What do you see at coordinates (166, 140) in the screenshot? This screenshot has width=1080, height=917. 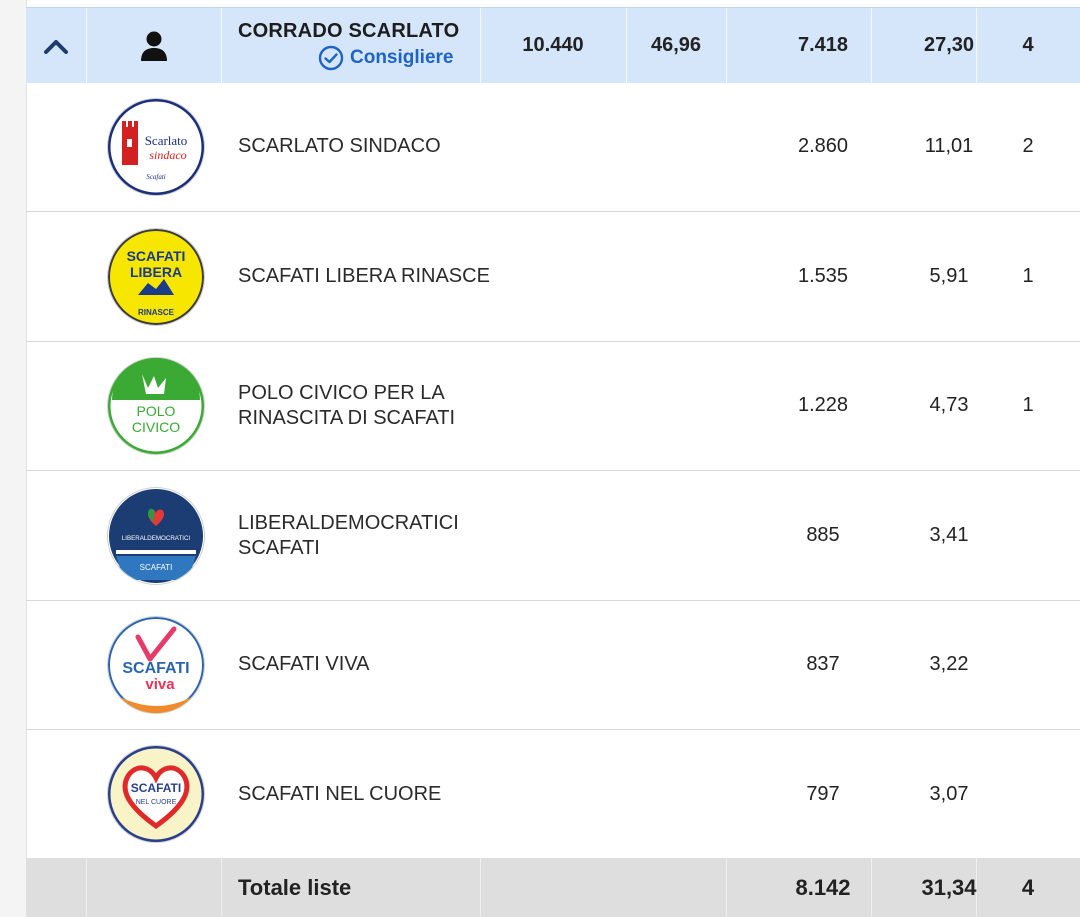 I see `svg-text: Scarlato` at bounding box center [166, 140].